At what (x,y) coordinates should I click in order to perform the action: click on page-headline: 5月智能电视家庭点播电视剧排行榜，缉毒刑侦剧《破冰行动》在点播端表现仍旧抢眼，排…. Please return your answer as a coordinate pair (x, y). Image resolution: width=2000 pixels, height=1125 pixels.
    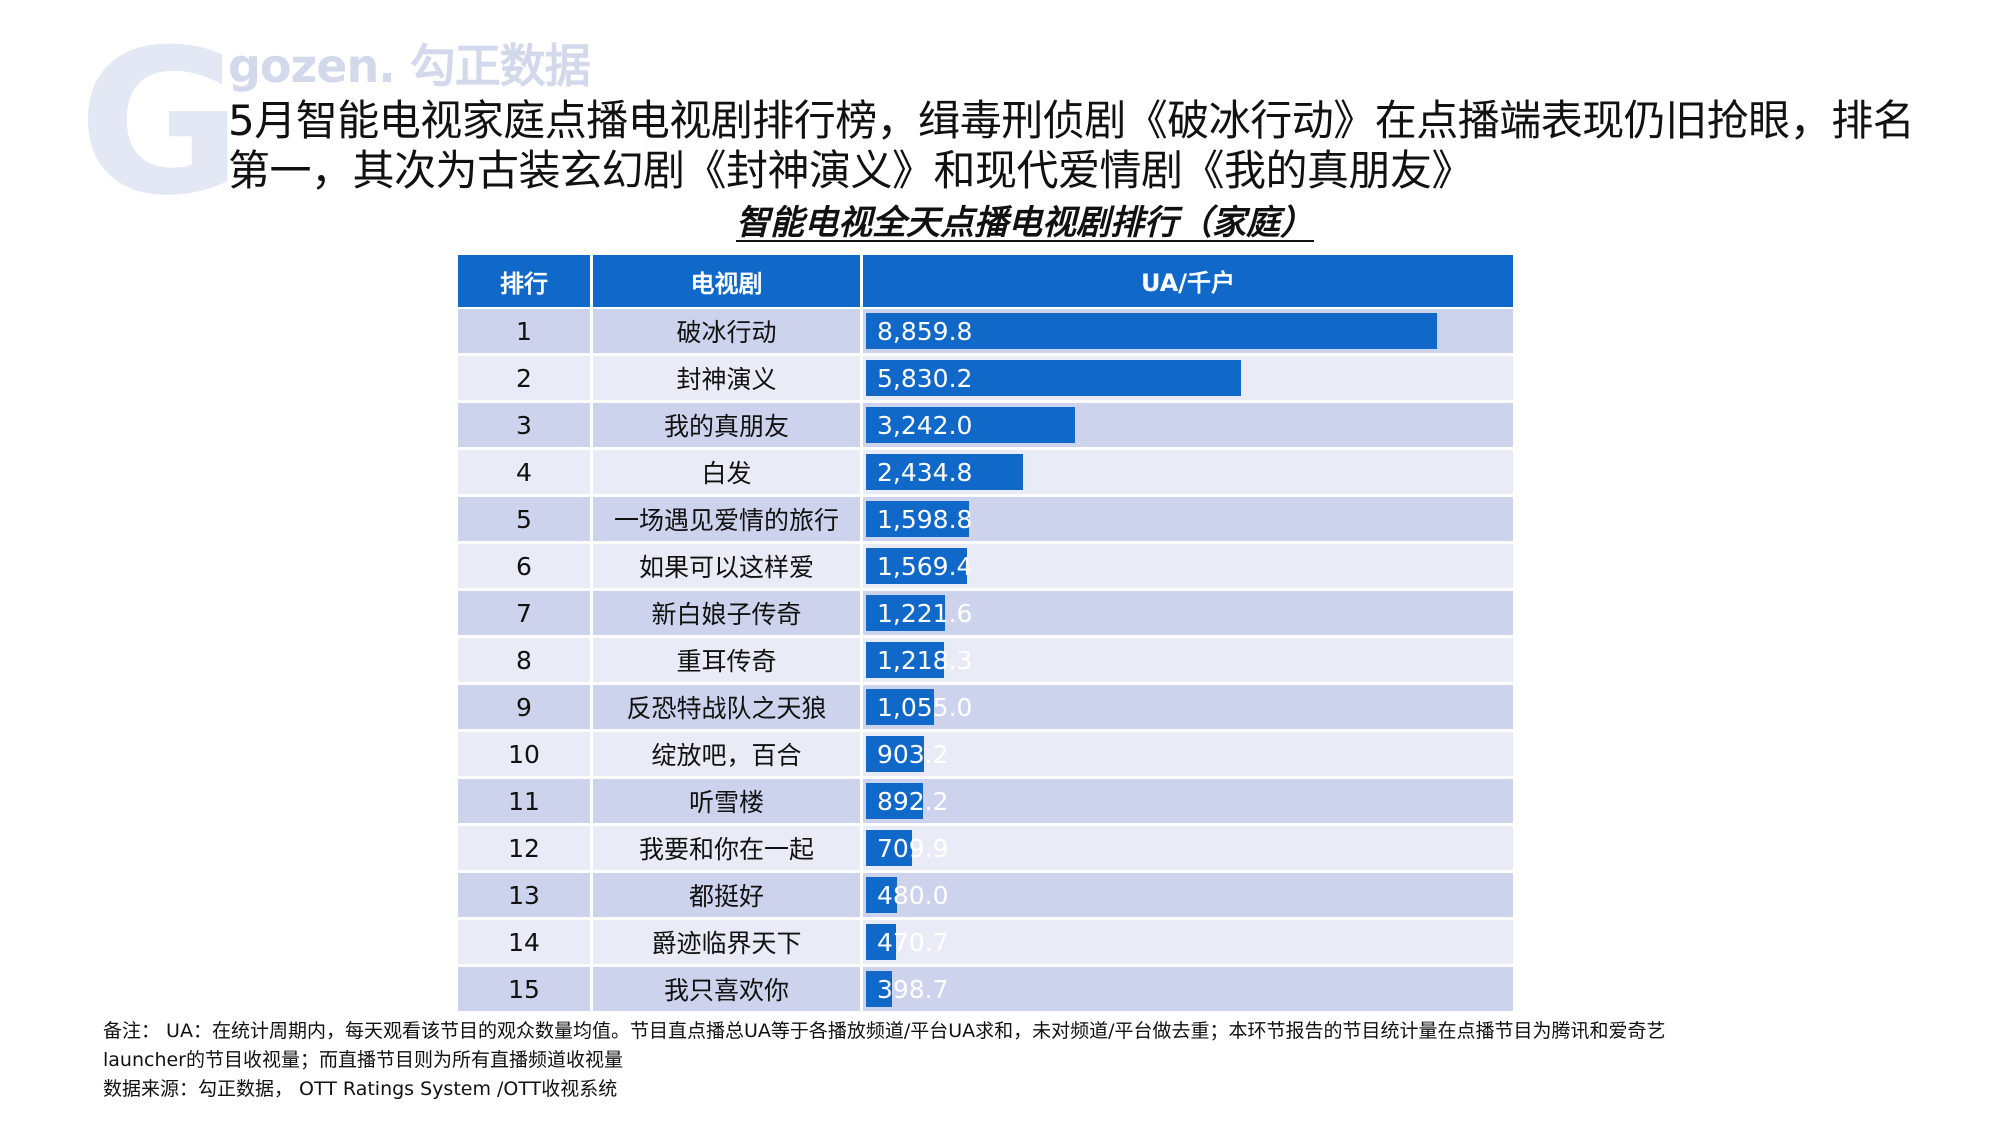
    Looking at the image, I should click on (1071, 145).